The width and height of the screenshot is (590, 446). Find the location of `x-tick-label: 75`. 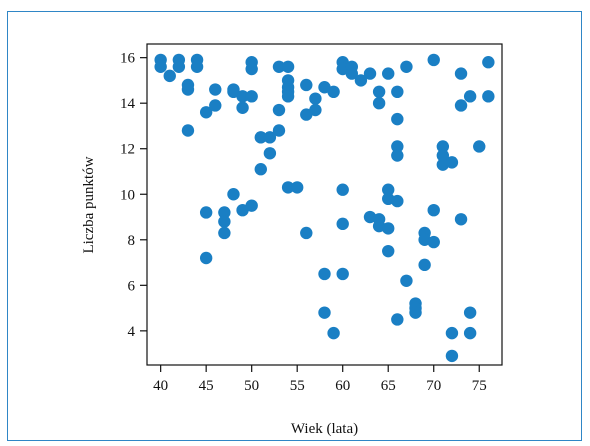

x-tick-label: 75 is located at coordinates (479, 386).